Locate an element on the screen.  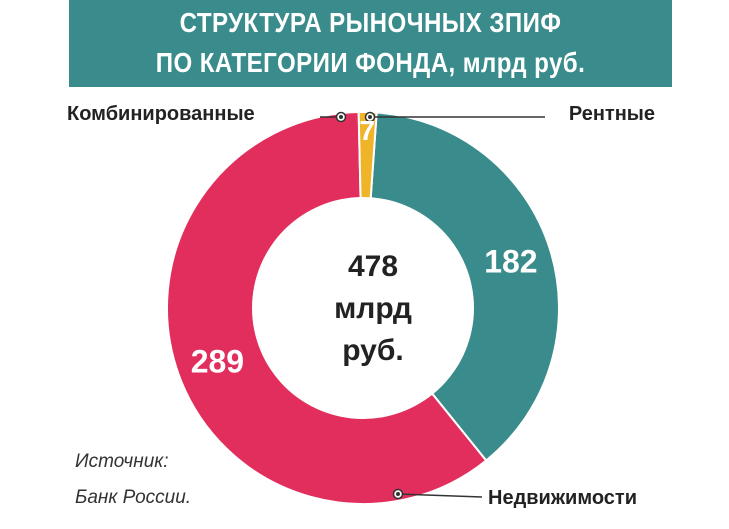
slice-value-label-0: 182 is located at coordinates (510, 262).